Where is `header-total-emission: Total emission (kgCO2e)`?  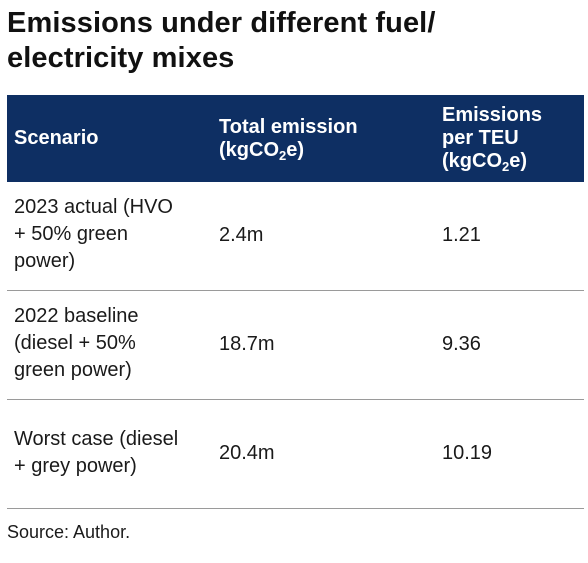
header-total-emission: Total emission (kgCO2e) is located at coordinates (288, 139).